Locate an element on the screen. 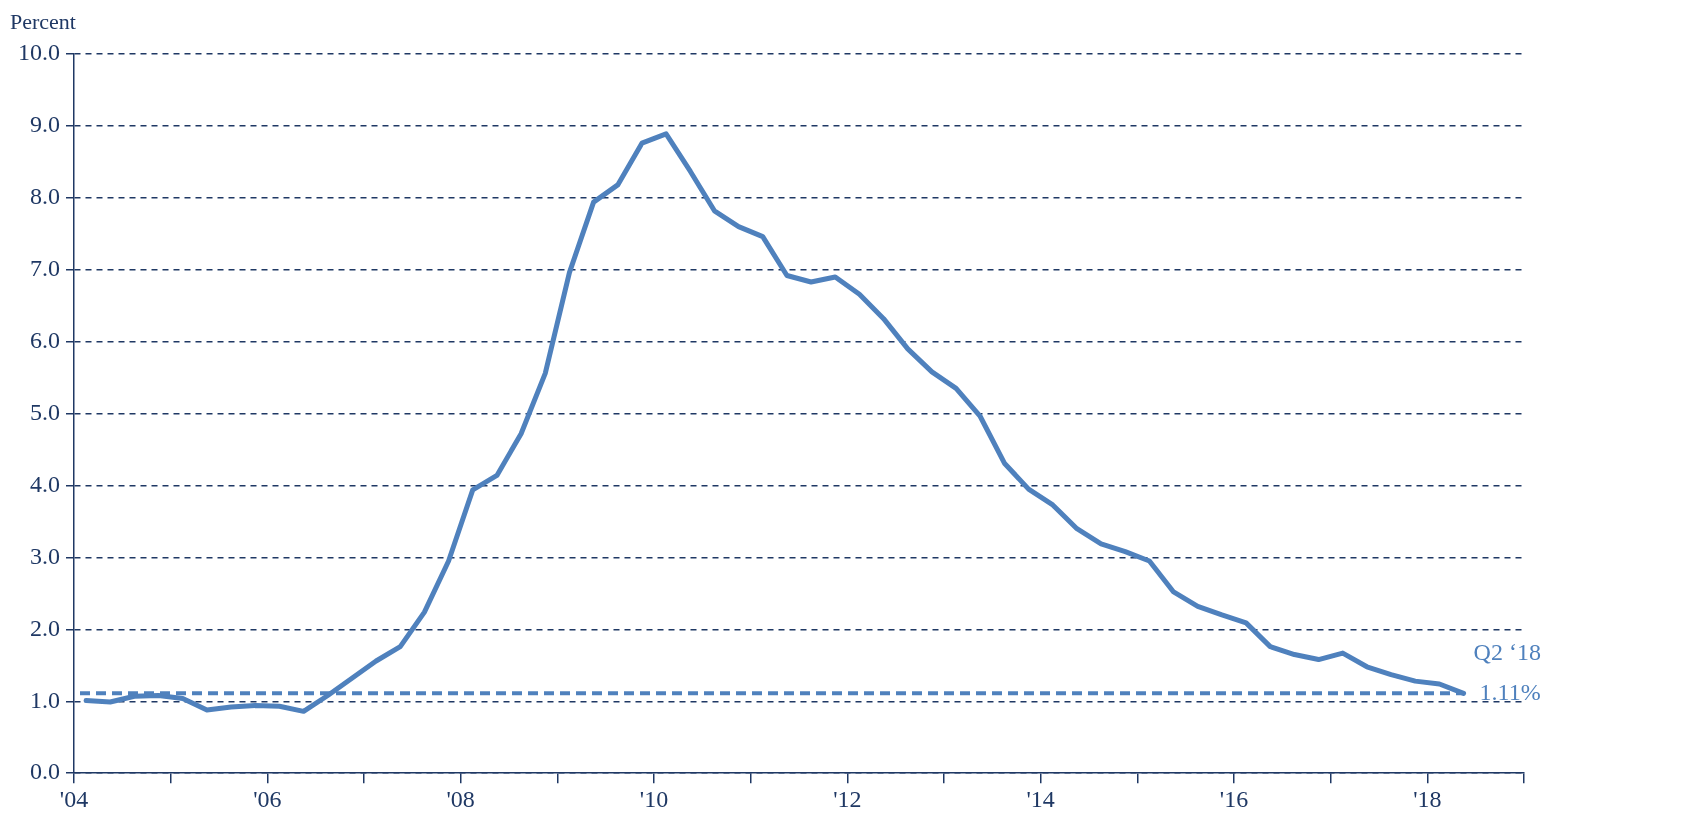 The width and height of the screenshot is (1682, 830). x-tick-label: '08 is located at coordinates (460, 798).